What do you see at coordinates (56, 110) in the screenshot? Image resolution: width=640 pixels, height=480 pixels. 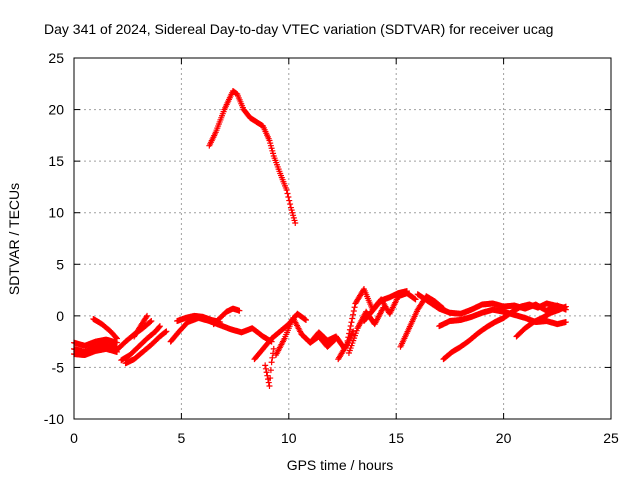 I see `y-tick-label: 20` at bounding box center [56, 110].